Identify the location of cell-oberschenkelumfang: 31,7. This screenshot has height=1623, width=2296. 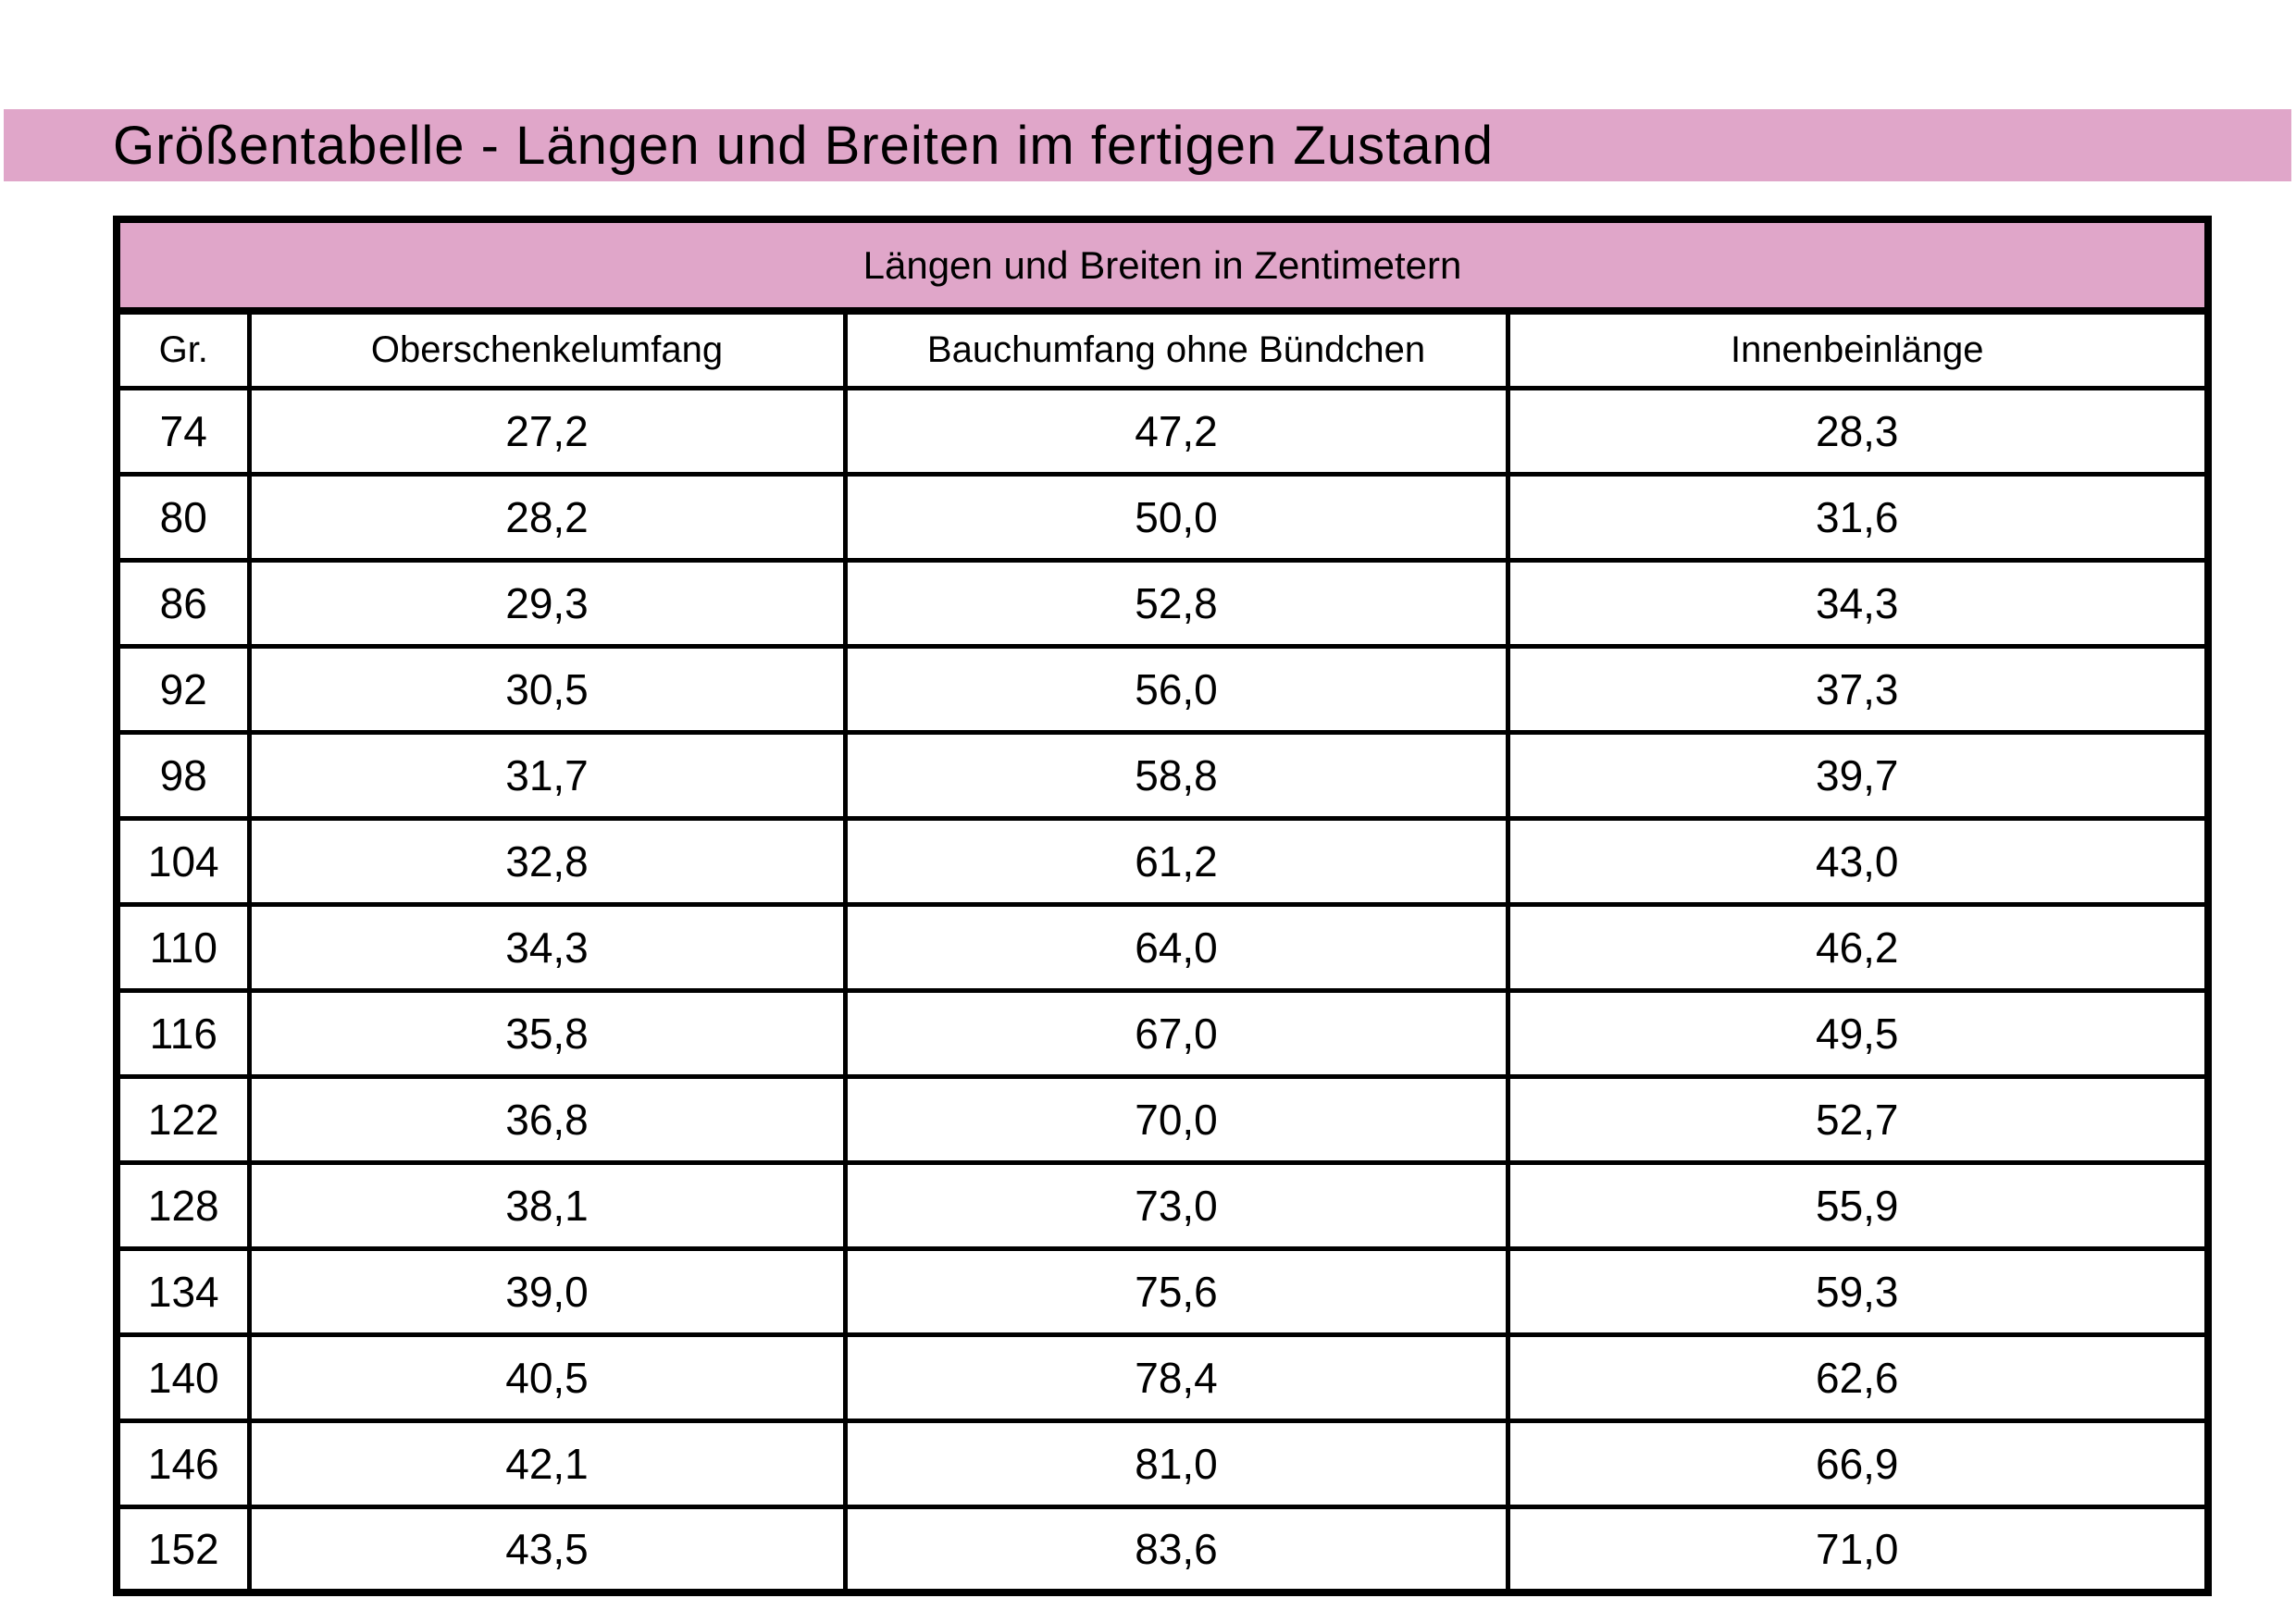
(547, 775).